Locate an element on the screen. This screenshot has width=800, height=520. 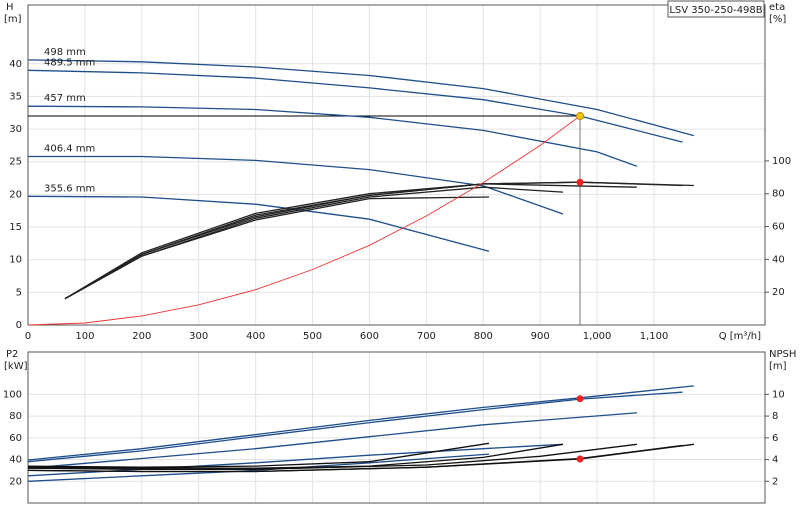
y2-axis-label: NPSH is located at coordinates (782, 354).